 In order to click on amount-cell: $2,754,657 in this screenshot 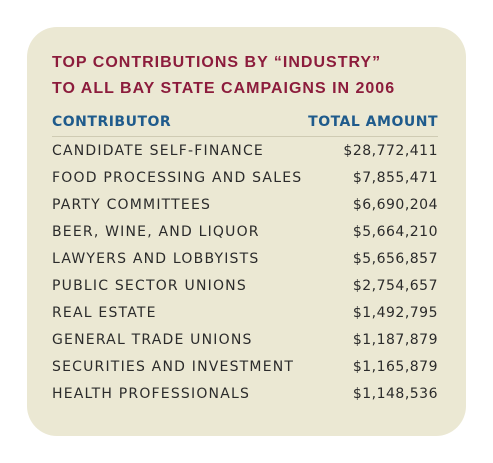, I will do `click(395, 285)`.